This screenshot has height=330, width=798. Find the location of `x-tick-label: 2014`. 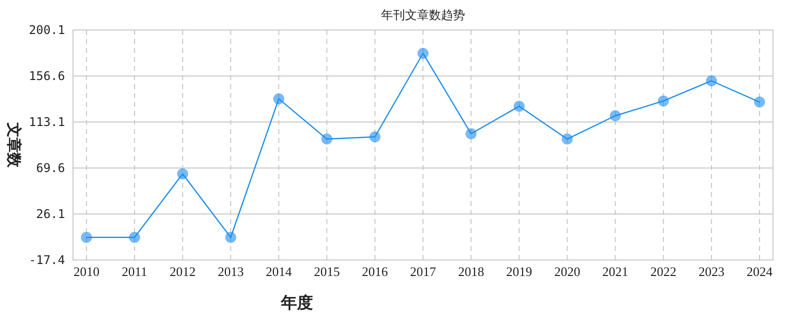

x-tick-label: 2014 is located at coordinates (279, 271).